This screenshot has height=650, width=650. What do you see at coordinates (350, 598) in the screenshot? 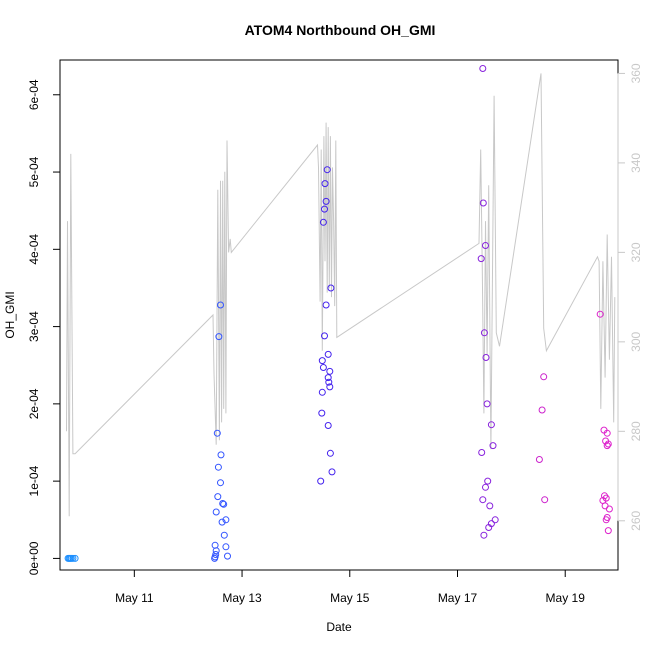
I see `x-tick-label: May 15` at bounding box center [350, 598].